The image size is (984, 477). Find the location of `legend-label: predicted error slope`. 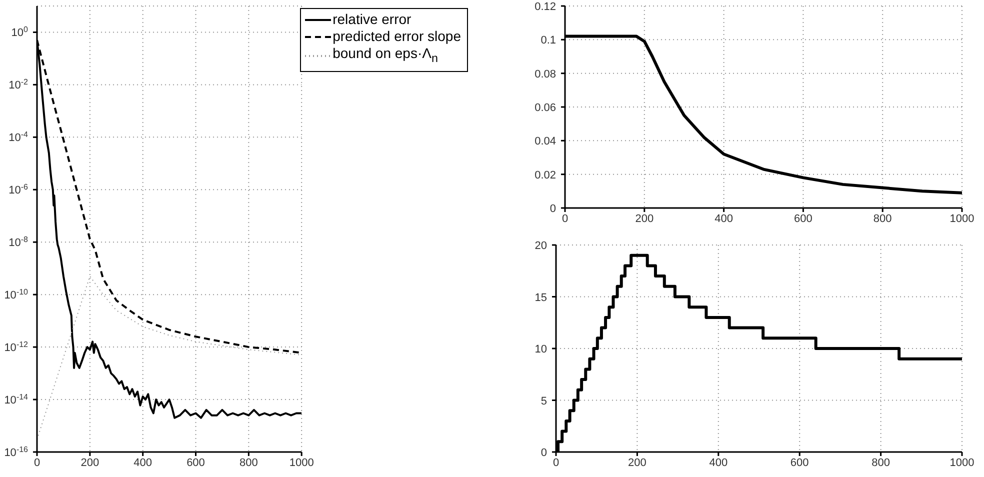

legend-label: predicted error slope is located at coordinates (396, 36).